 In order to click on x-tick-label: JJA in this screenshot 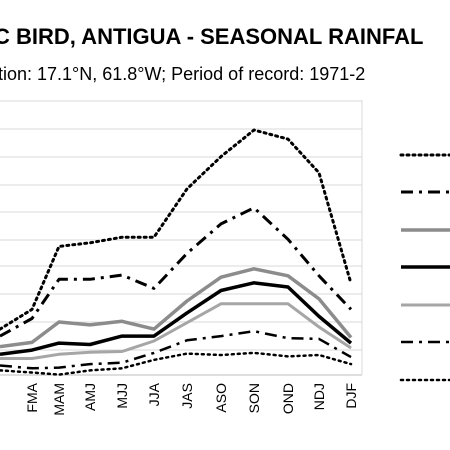, I will do `click(154, 394)`.